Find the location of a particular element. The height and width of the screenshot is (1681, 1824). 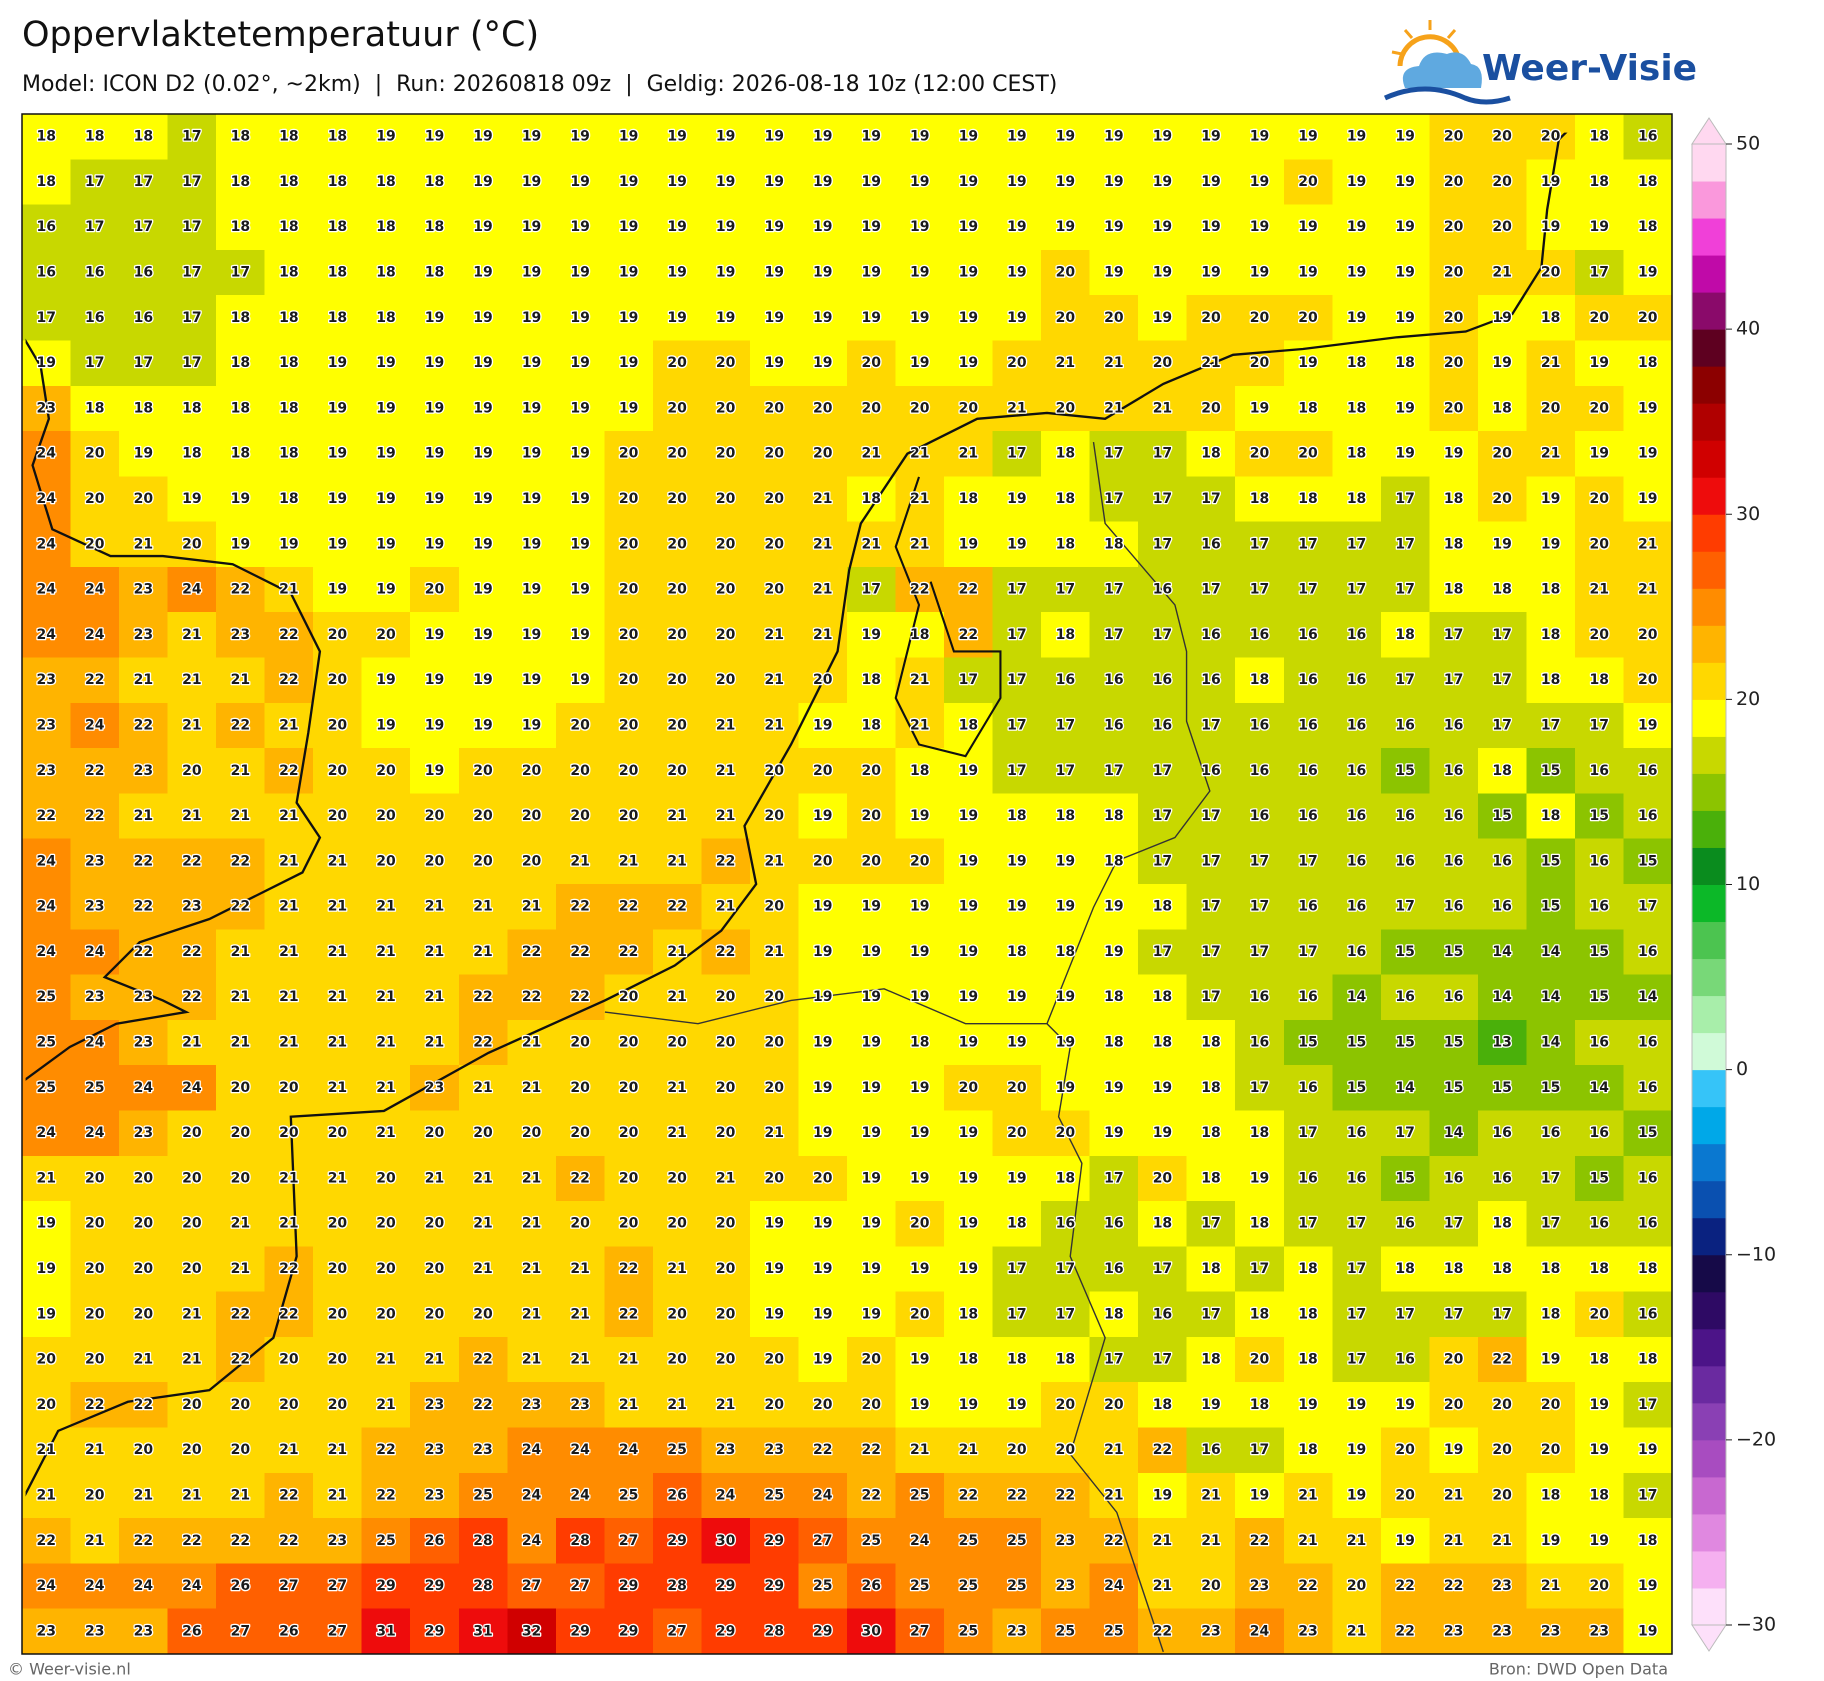

cell-value: 25 is located at coordinates (1113, 1631).